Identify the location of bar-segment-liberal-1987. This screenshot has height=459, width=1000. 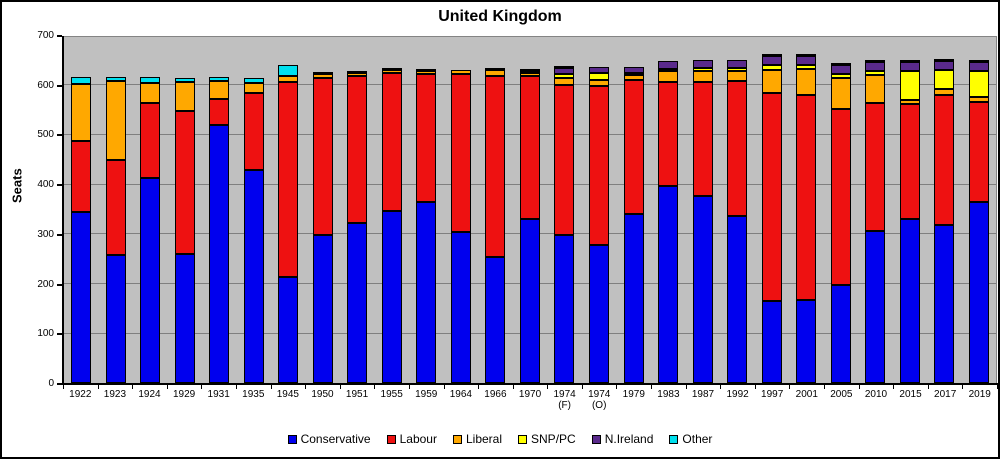
(702, 76).